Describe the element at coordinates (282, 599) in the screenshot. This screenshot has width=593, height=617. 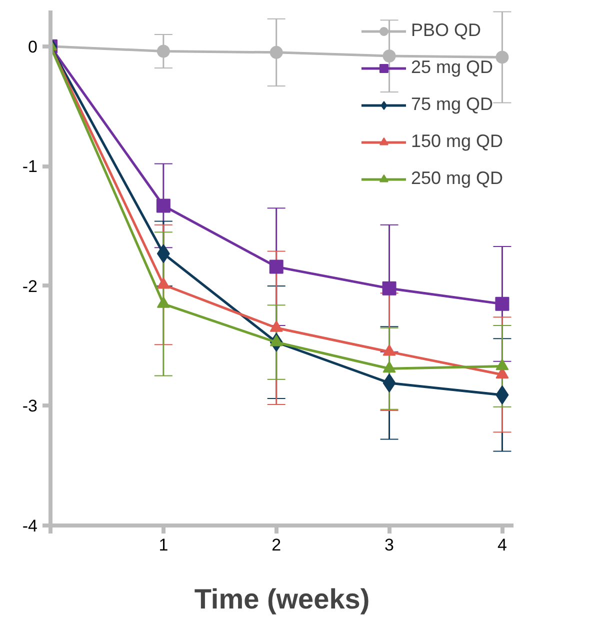
I see `x-axis-title: Time (weeks)` at that location.